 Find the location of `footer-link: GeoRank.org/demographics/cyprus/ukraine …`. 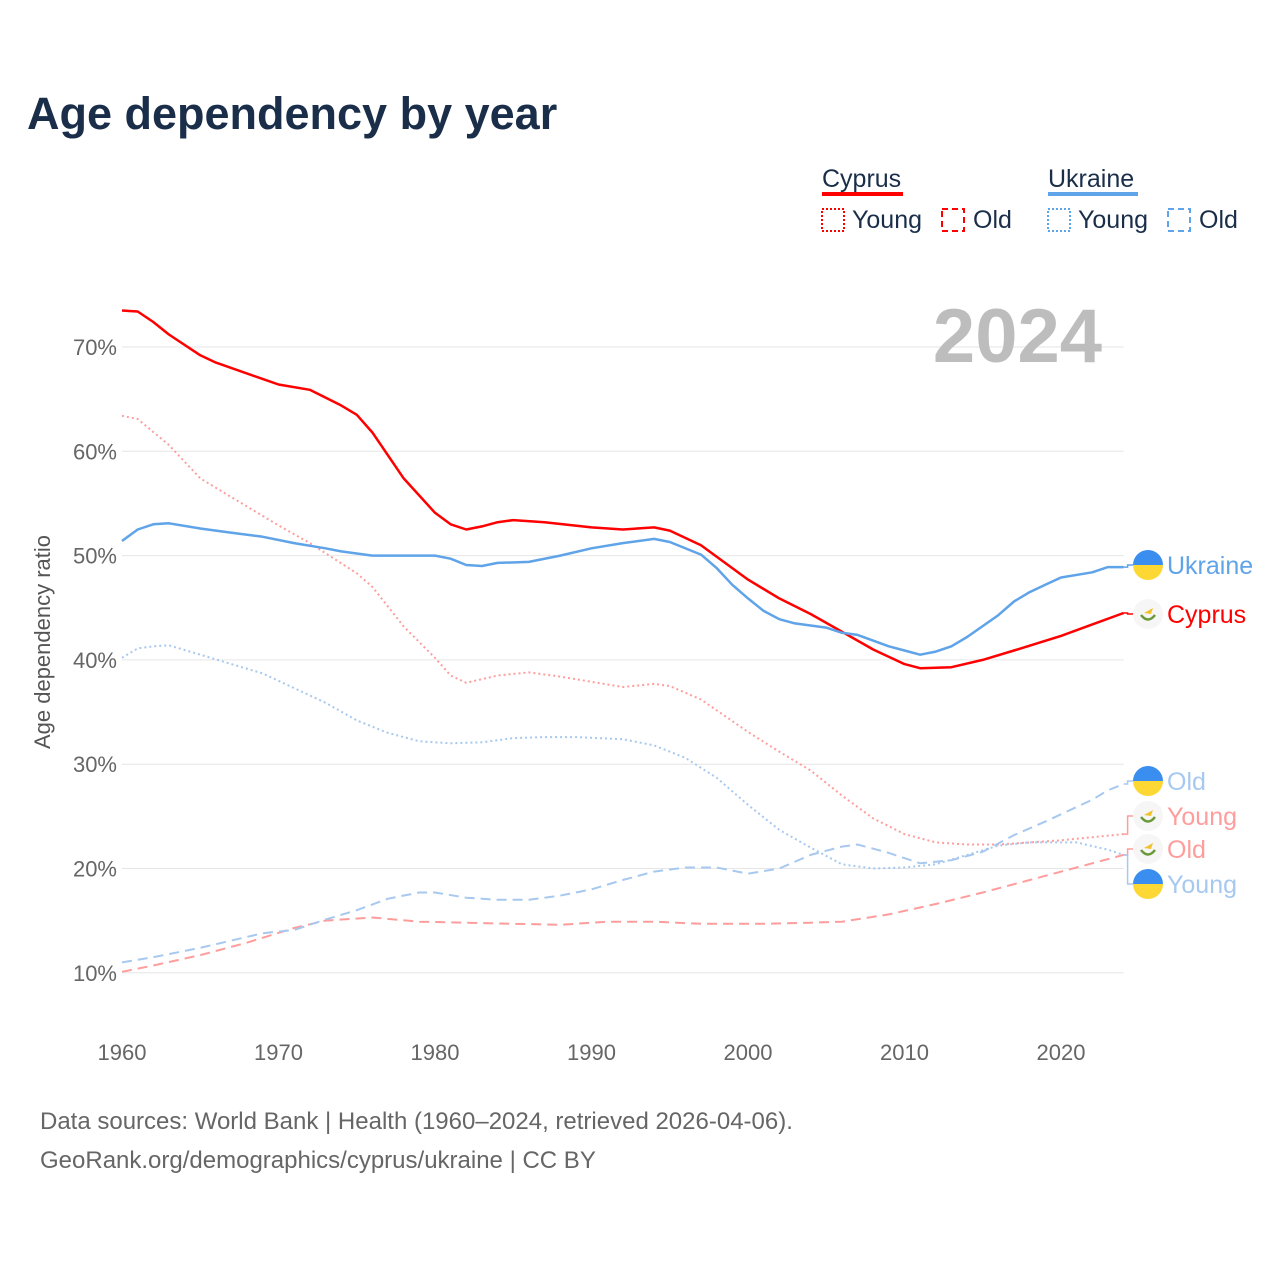

footer-link: GeoRank.org/demographics/cyprus/ukraine … is located at coordinates (318, 1160).